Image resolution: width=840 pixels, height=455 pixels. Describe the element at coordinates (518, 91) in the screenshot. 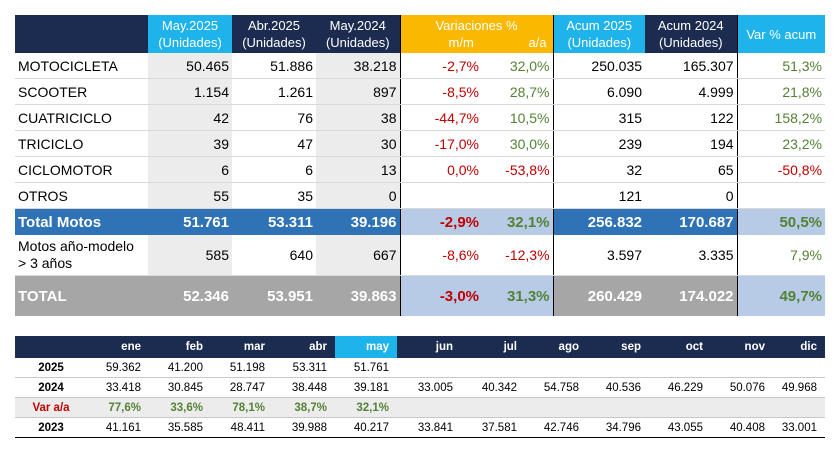

I see `cell-aa: 28,7%` at that location.